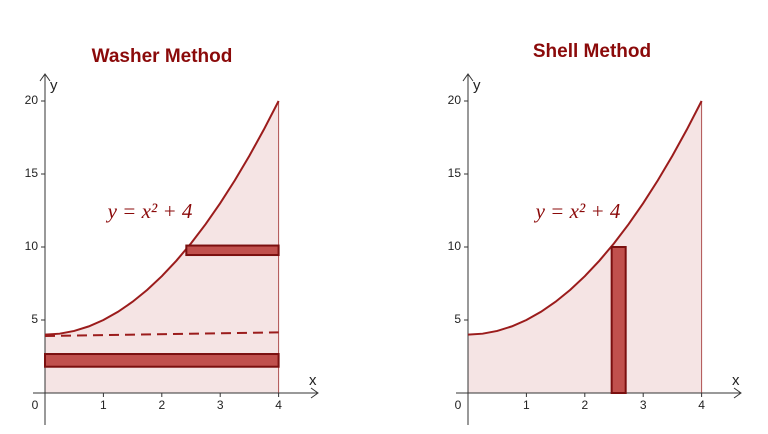  I want to click on title: Shell Method, so click(592, 51).